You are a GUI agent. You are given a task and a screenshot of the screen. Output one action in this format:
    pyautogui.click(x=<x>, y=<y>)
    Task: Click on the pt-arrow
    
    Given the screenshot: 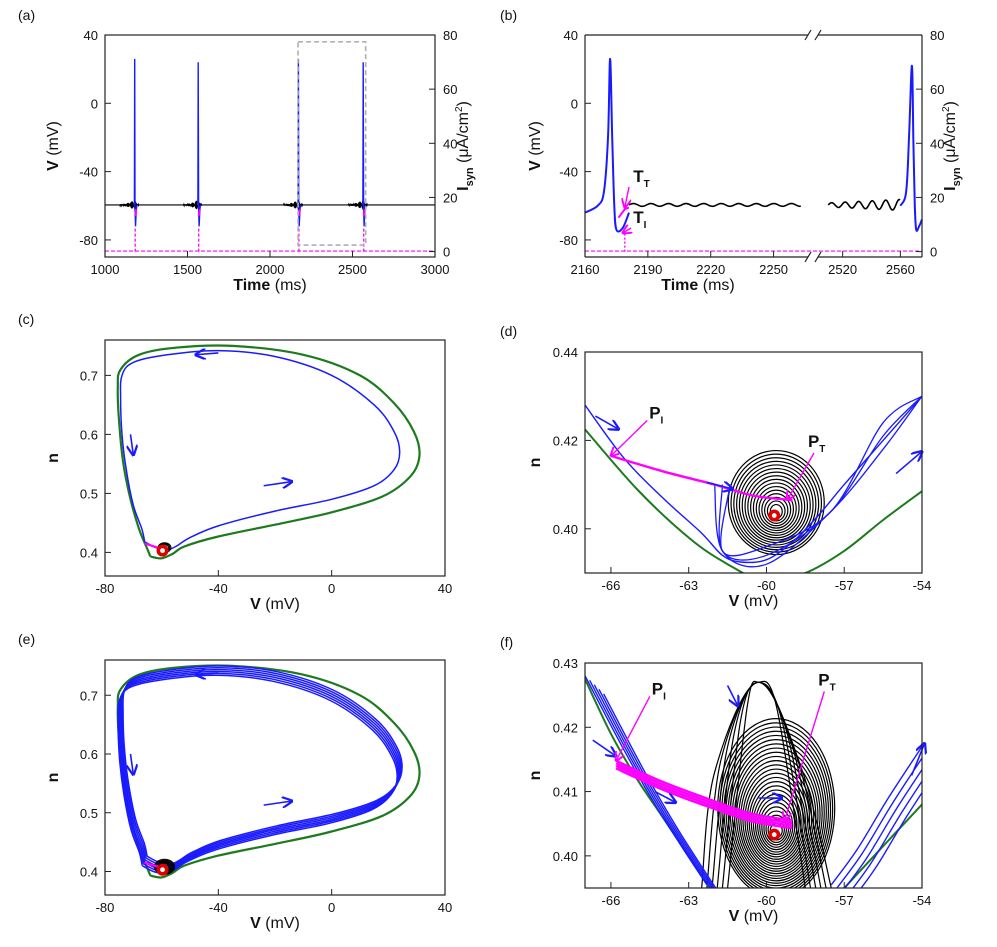 What is the action you would take?
    pyautogui.click(x=801, y=476)
    